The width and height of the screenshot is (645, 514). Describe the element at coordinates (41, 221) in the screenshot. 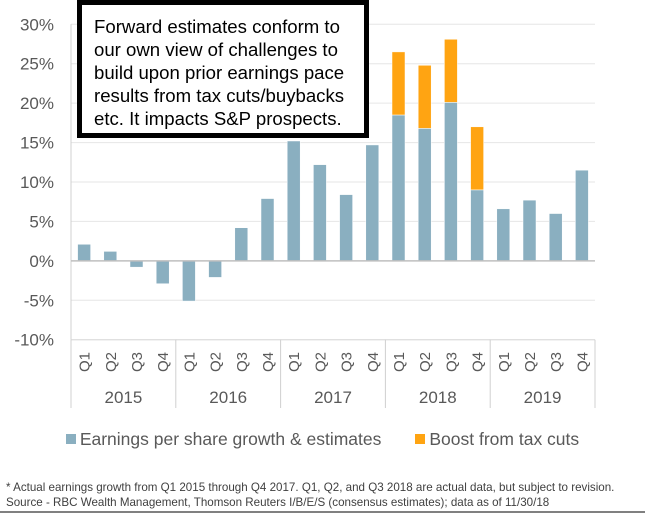

I see `y-tick-label: 5%` at that location.